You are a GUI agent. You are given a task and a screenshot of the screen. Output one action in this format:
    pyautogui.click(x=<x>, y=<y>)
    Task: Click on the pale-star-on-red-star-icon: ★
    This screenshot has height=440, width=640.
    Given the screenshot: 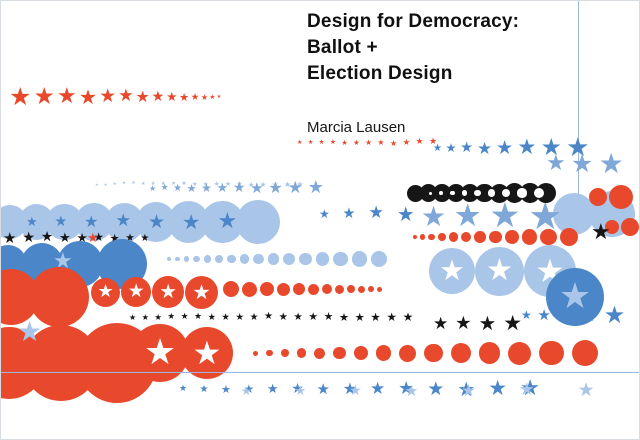 What is the action you would take?
    pyautogui.click(x=30, y=331)
    